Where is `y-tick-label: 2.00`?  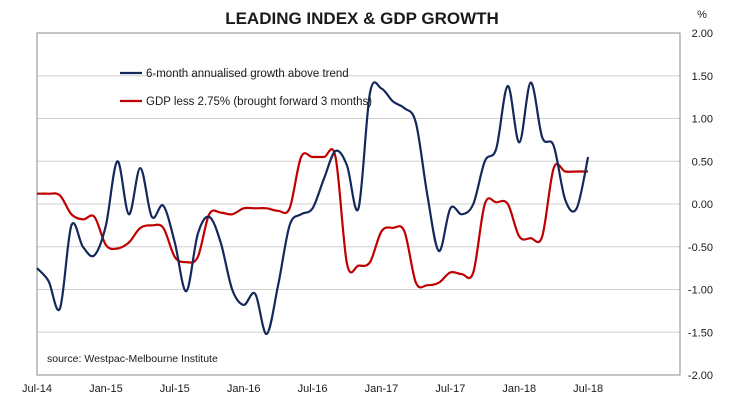
y-tick-label: 2.00 is located at coordinates (702, 34).